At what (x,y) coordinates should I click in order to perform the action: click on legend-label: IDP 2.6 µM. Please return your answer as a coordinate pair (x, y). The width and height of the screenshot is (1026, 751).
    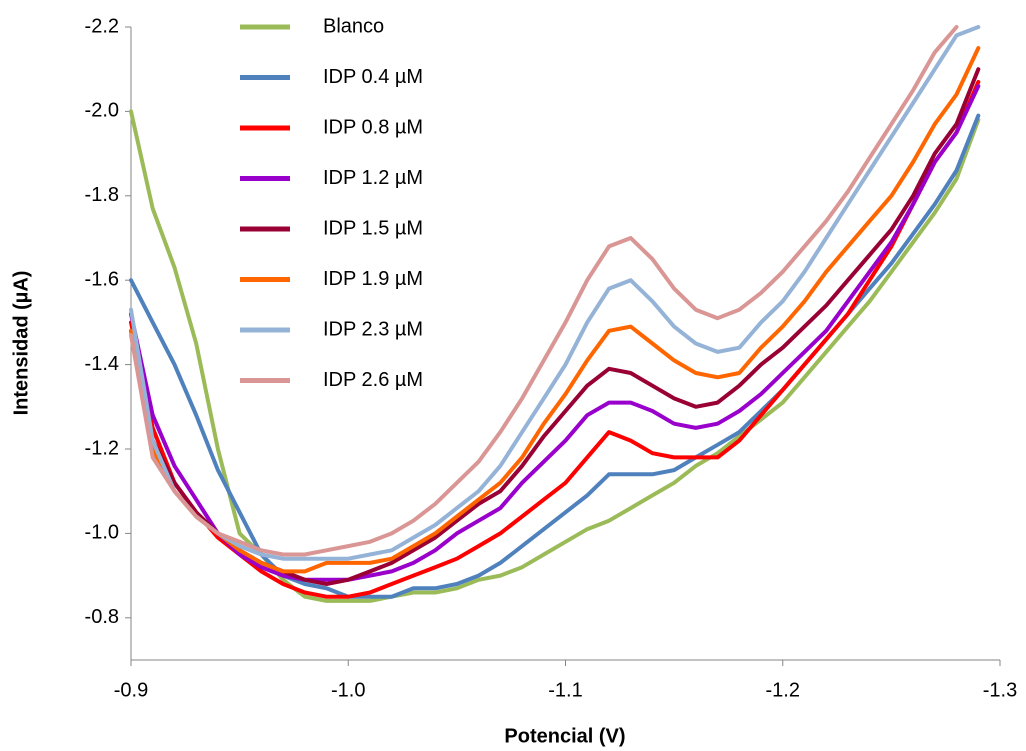
    Looking at the image, I should click on (373, 380).